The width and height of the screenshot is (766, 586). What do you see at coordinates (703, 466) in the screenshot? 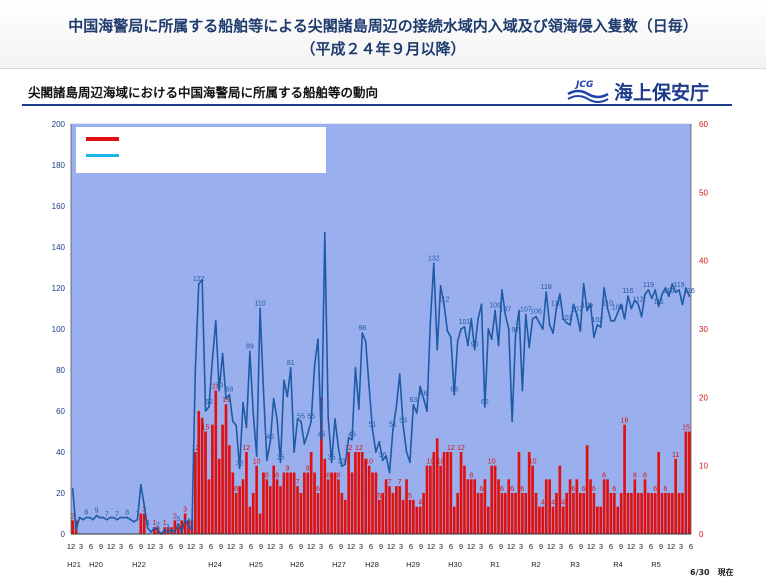
I see `right-tick-label: 10` at bounding box center [703, 466].